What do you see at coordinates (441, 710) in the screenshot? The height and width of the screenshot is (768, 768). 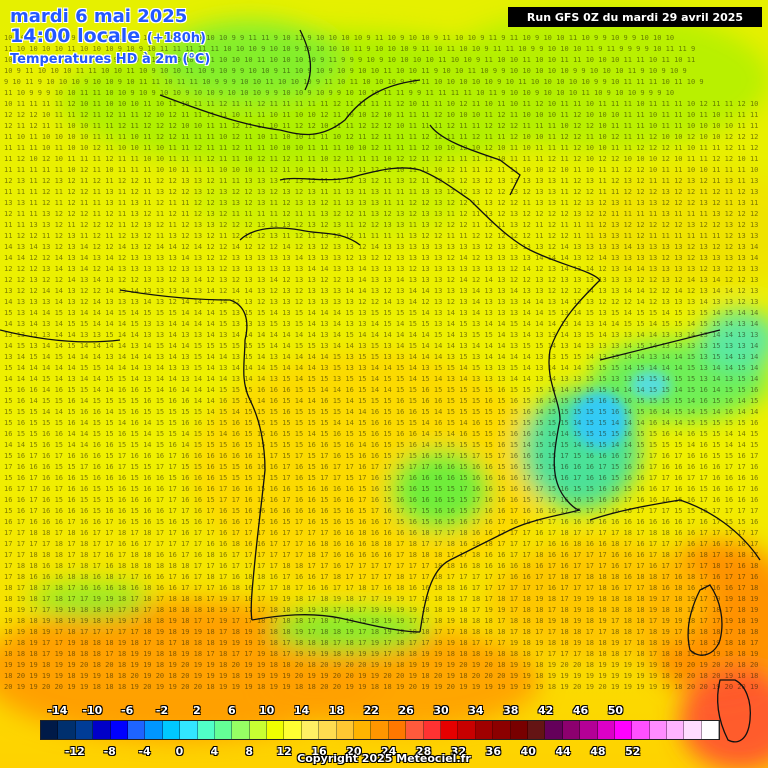 I see `scale-label-top: 30` at bounding box center [441, 710].